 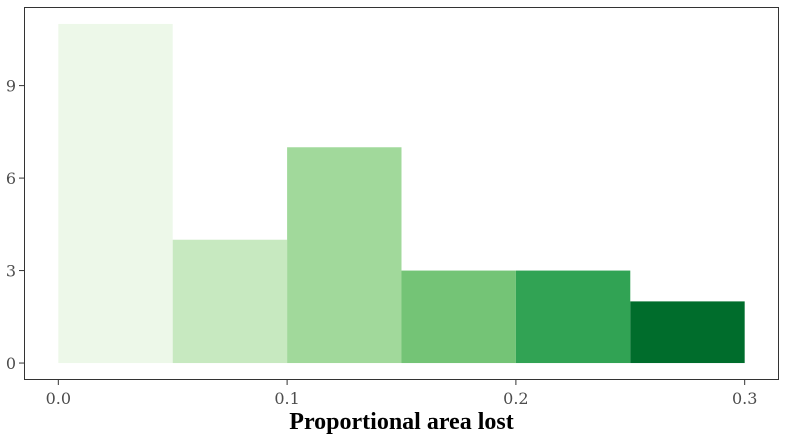 I want to click on x-tick-label: 0.3, so click(x=744, y=398).